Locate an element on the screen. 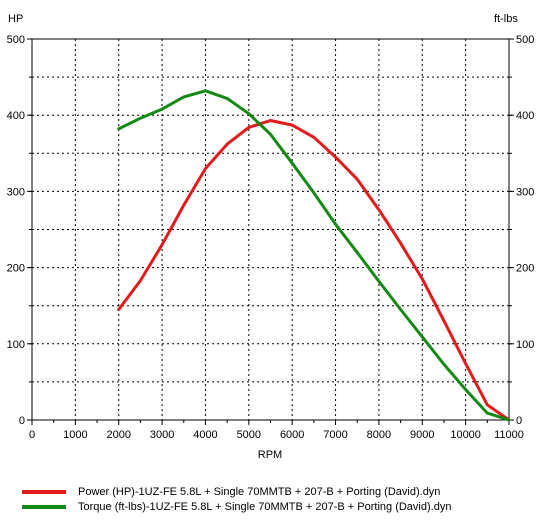 This screenshot has height=522, width=544. x-tick-label: 9000 is located at coordinates (422, 435).